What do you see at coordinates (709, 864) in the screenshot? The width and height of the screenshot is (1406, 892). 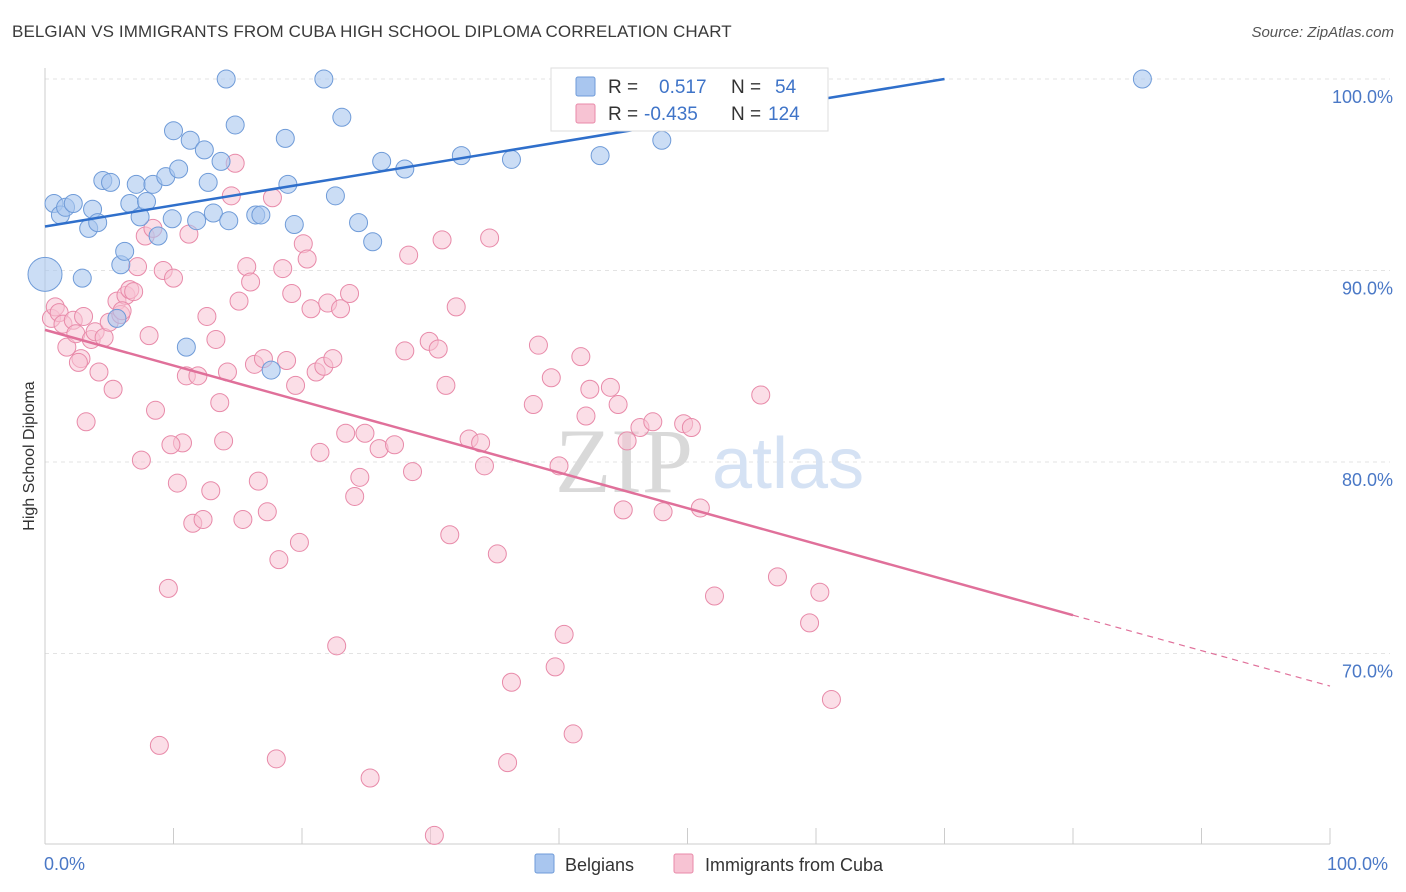 I see `legend-series: Belgians Immigrants from Cuba` at bounding box center [709, 864].